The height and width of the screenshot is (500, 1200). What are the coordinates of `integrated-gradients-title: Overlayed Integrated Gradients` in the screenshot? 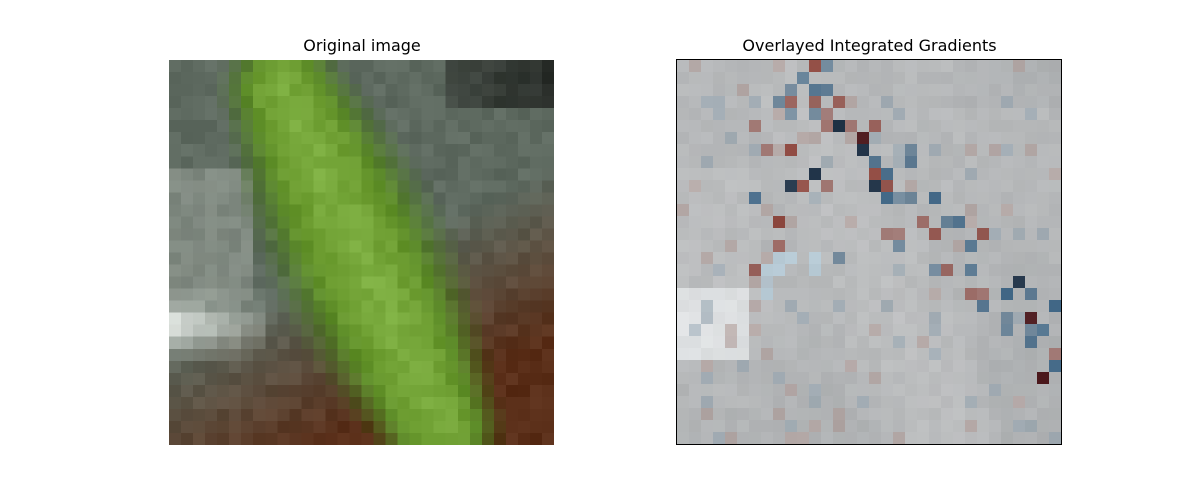 It's located at (869, 45).